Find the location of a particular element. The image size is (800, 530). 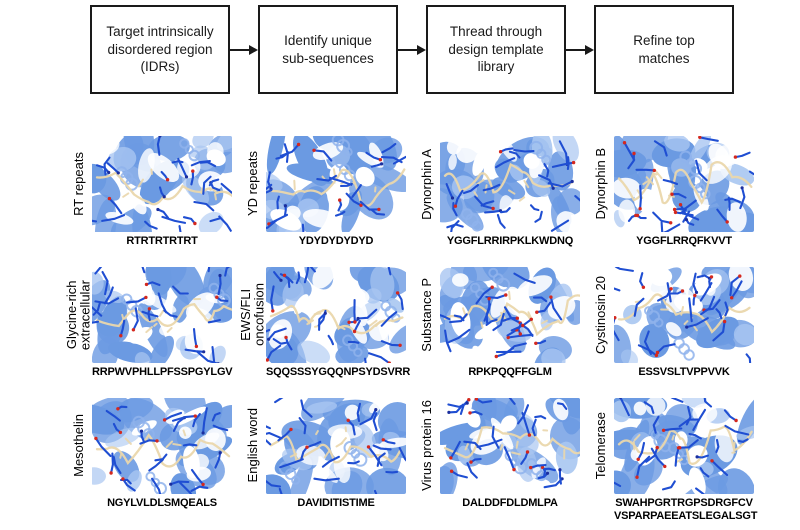

panel-label-column: Cystinosin 20 is located at coordinates (601, 315).